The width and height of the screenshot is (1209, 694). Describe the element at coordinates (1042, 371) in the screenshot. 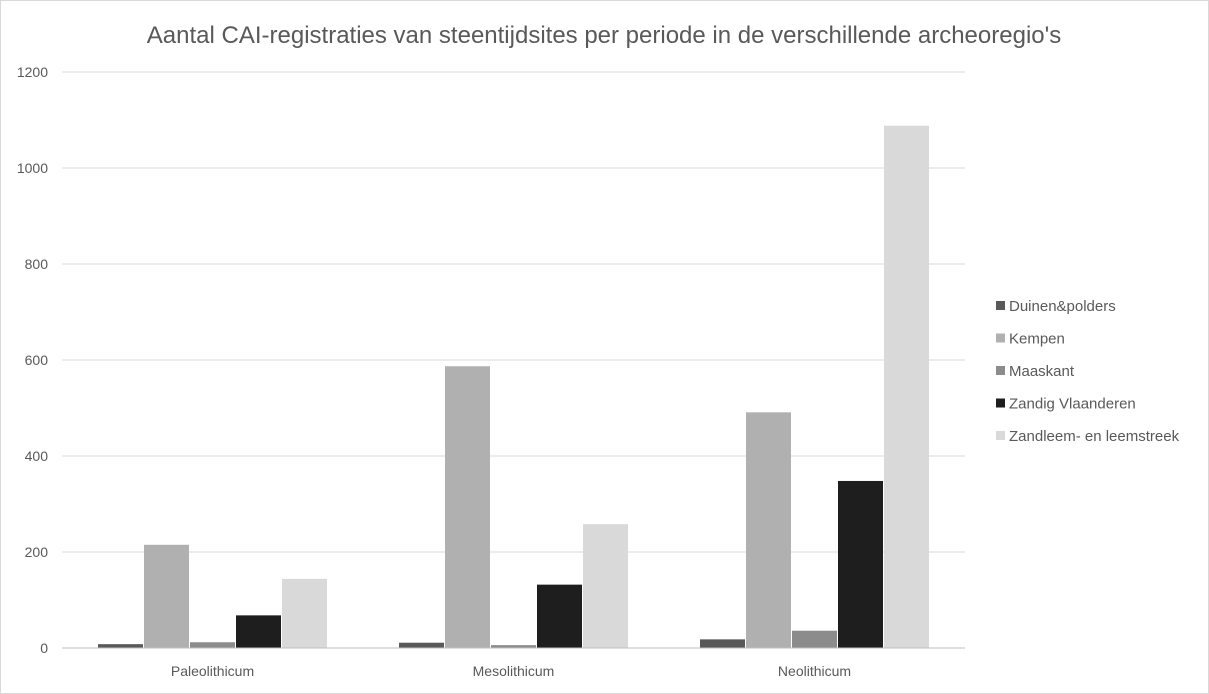

I see `legend-label: Maaskant` at that location.